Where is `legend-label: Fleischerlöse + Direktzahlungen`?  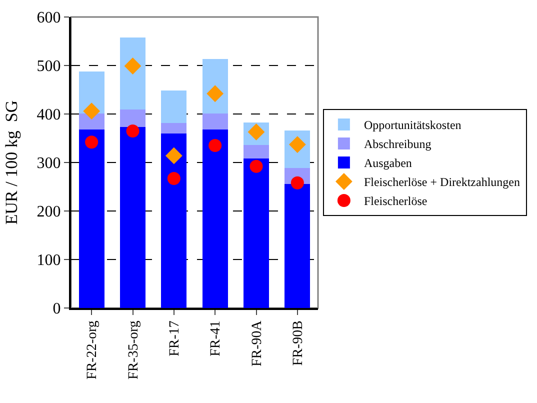
legend-label: Fleischerlöse + Direktzahlungen is located at coordinates (442, 182).